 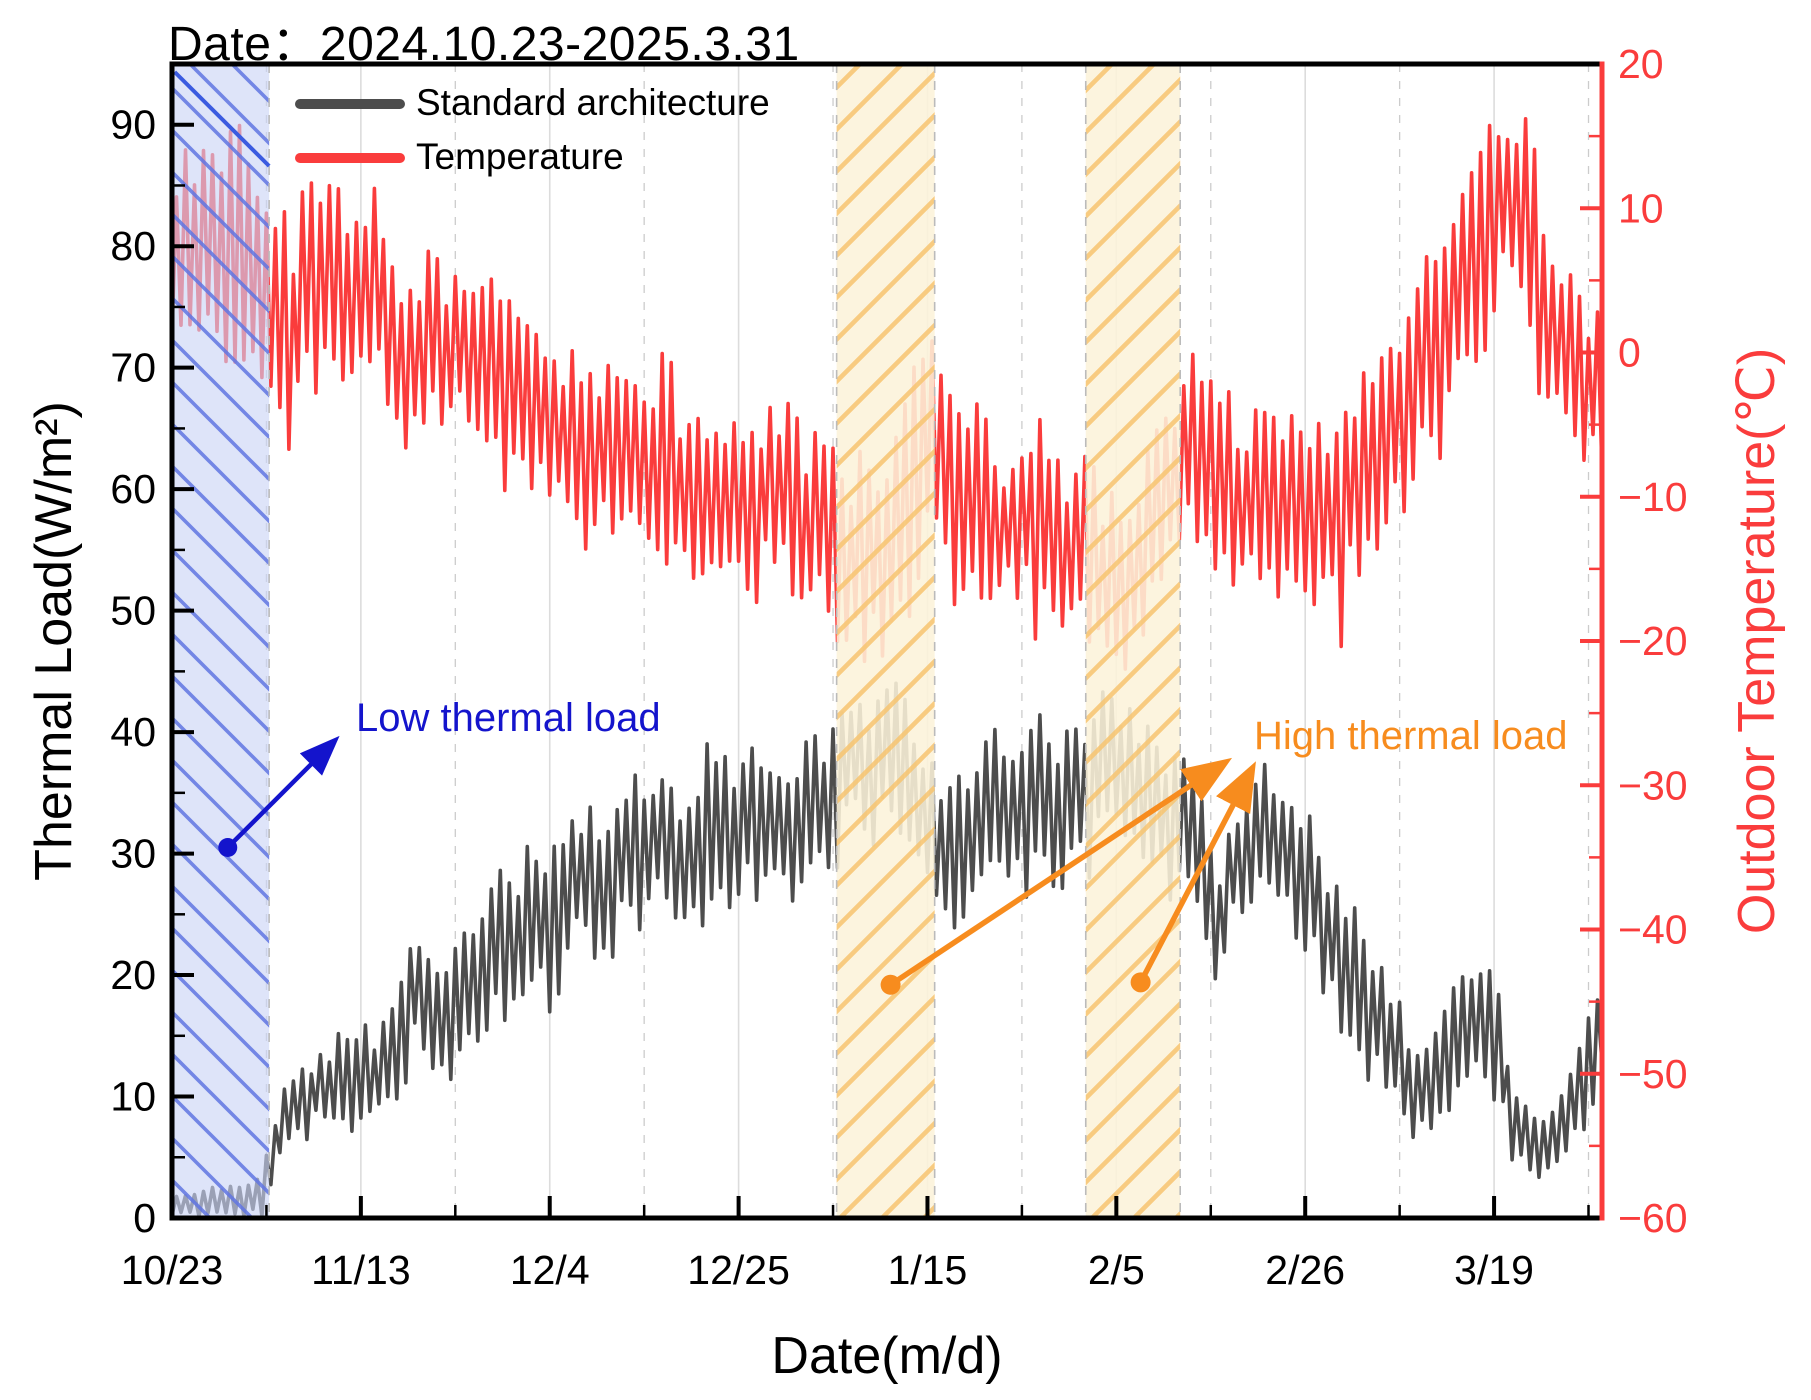 I want to click on y-left-tick-label: 40, so click(x=133, y=732).